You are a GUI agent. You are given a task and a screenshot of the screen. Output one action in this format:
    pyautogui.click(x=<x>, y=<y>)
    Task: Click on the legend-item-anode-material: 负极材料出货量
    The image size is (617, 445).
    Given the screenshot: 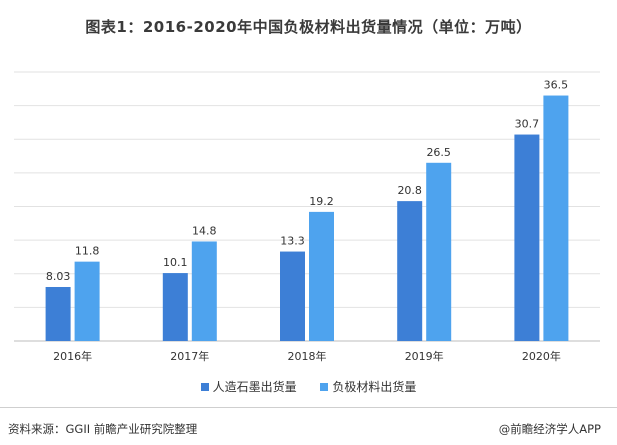 What is the action you would take?
    pyautogui.click(x=368, y=386)
    